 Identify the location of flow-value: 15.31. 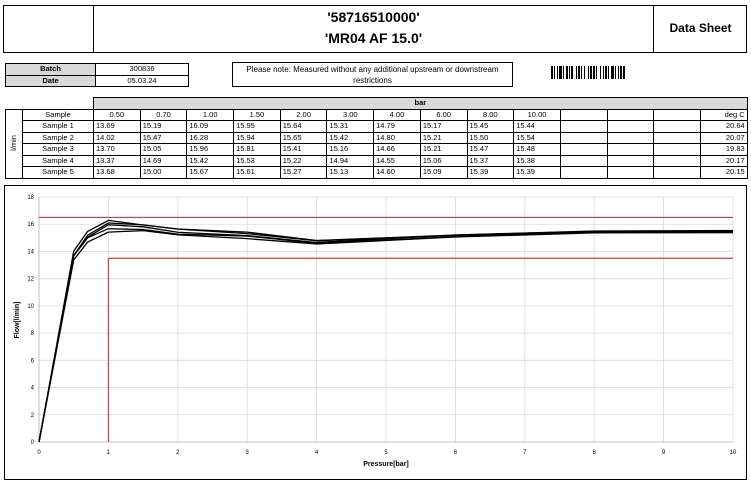
(350, 126).